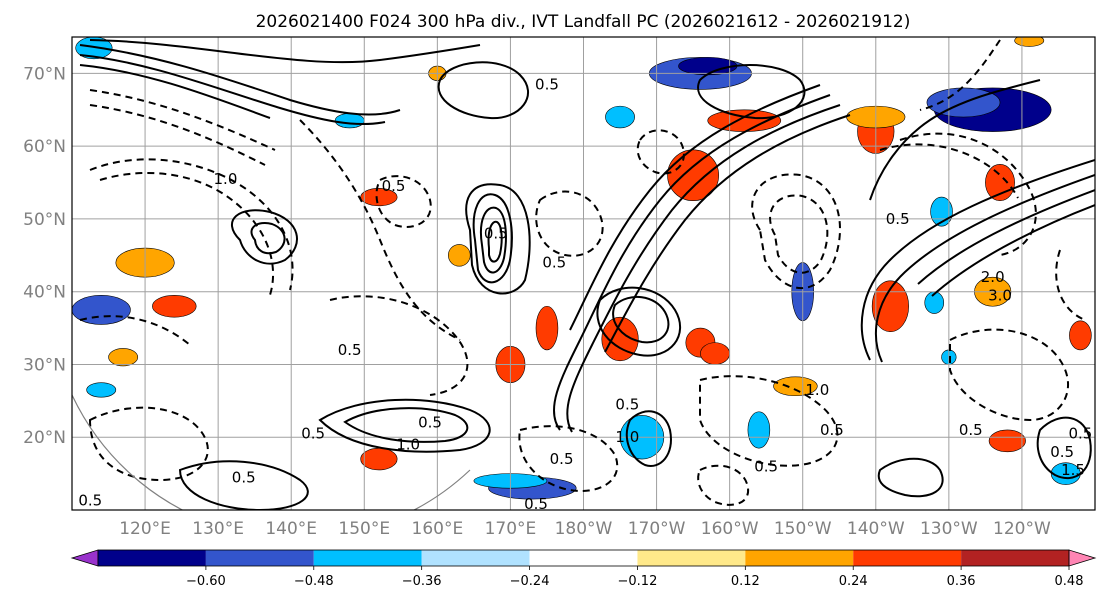 The image size is (1105, 604). I want to click on longitude-label: 120°W, so click(1022, 529).